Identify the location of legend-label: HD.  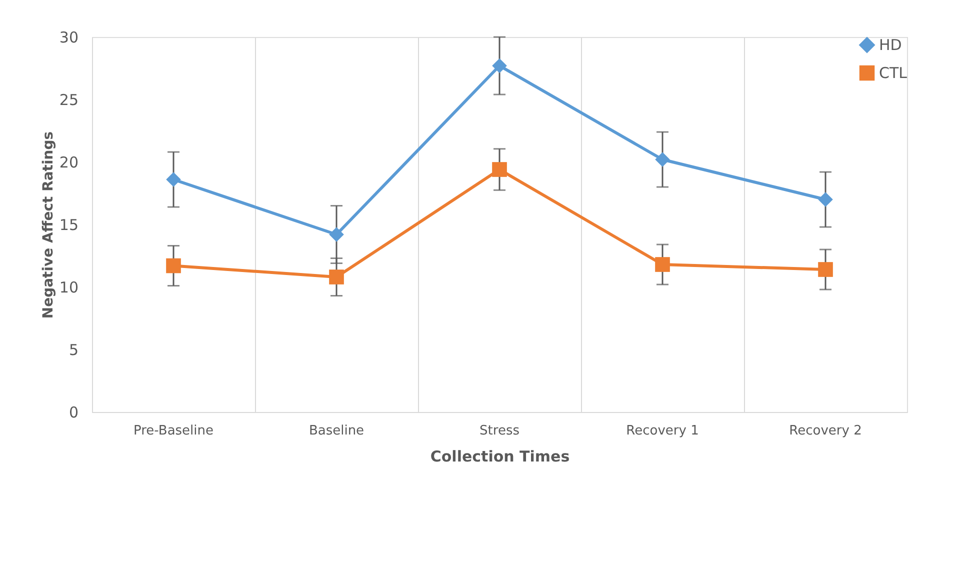
(890, 45).